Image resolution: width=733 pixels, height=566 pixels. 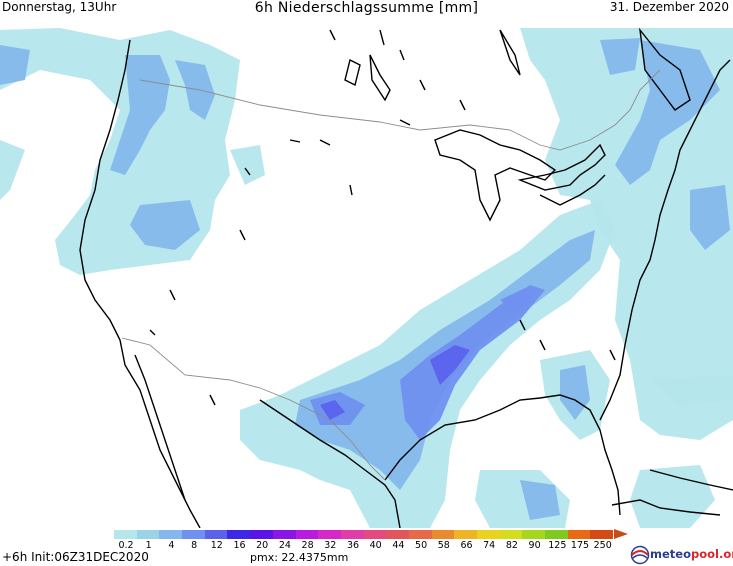 I want to click on legend-label: 8, so click(x=194, y=545).